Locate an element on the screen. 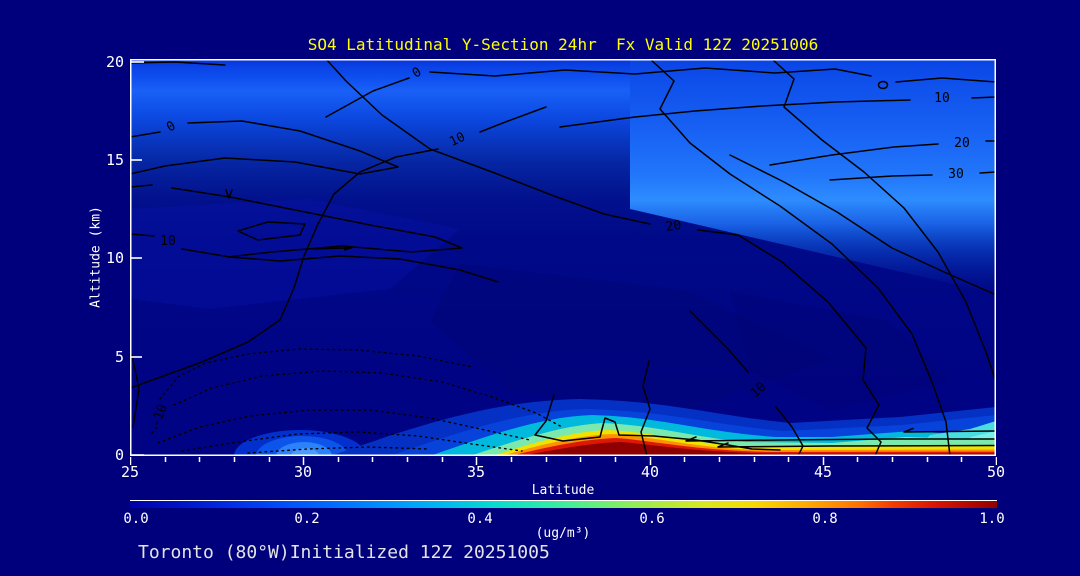 The height and width of the screenshot is (576, 1080). x-tick-label-40: 40 is located at coordinates (650, 472).